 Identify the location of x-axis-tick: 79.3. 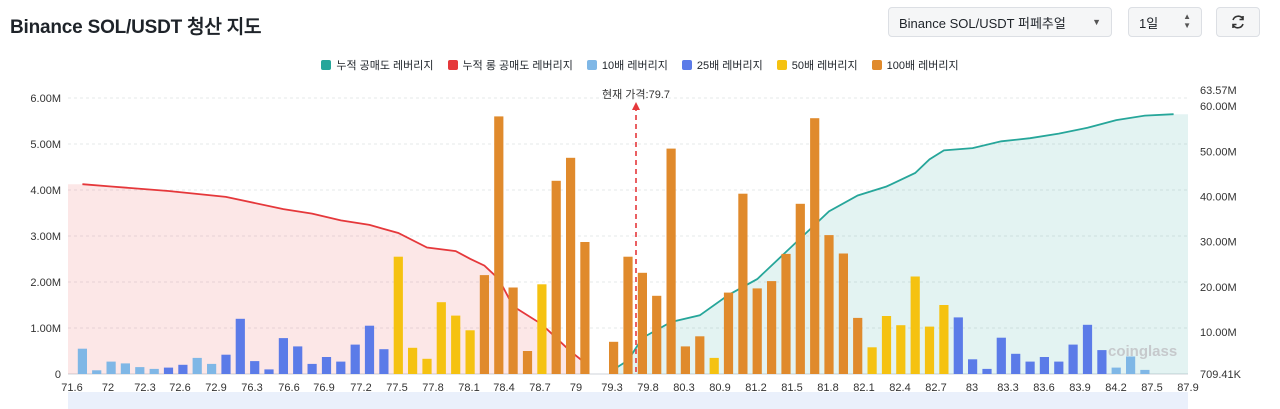
(611, 387).